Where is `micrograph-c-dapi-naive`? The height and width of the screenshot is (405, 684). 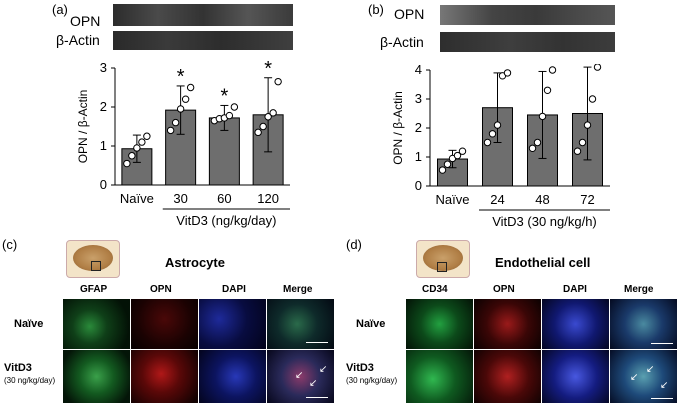 micrograph-c-dapi-naive is located at coordinates (232, 324).